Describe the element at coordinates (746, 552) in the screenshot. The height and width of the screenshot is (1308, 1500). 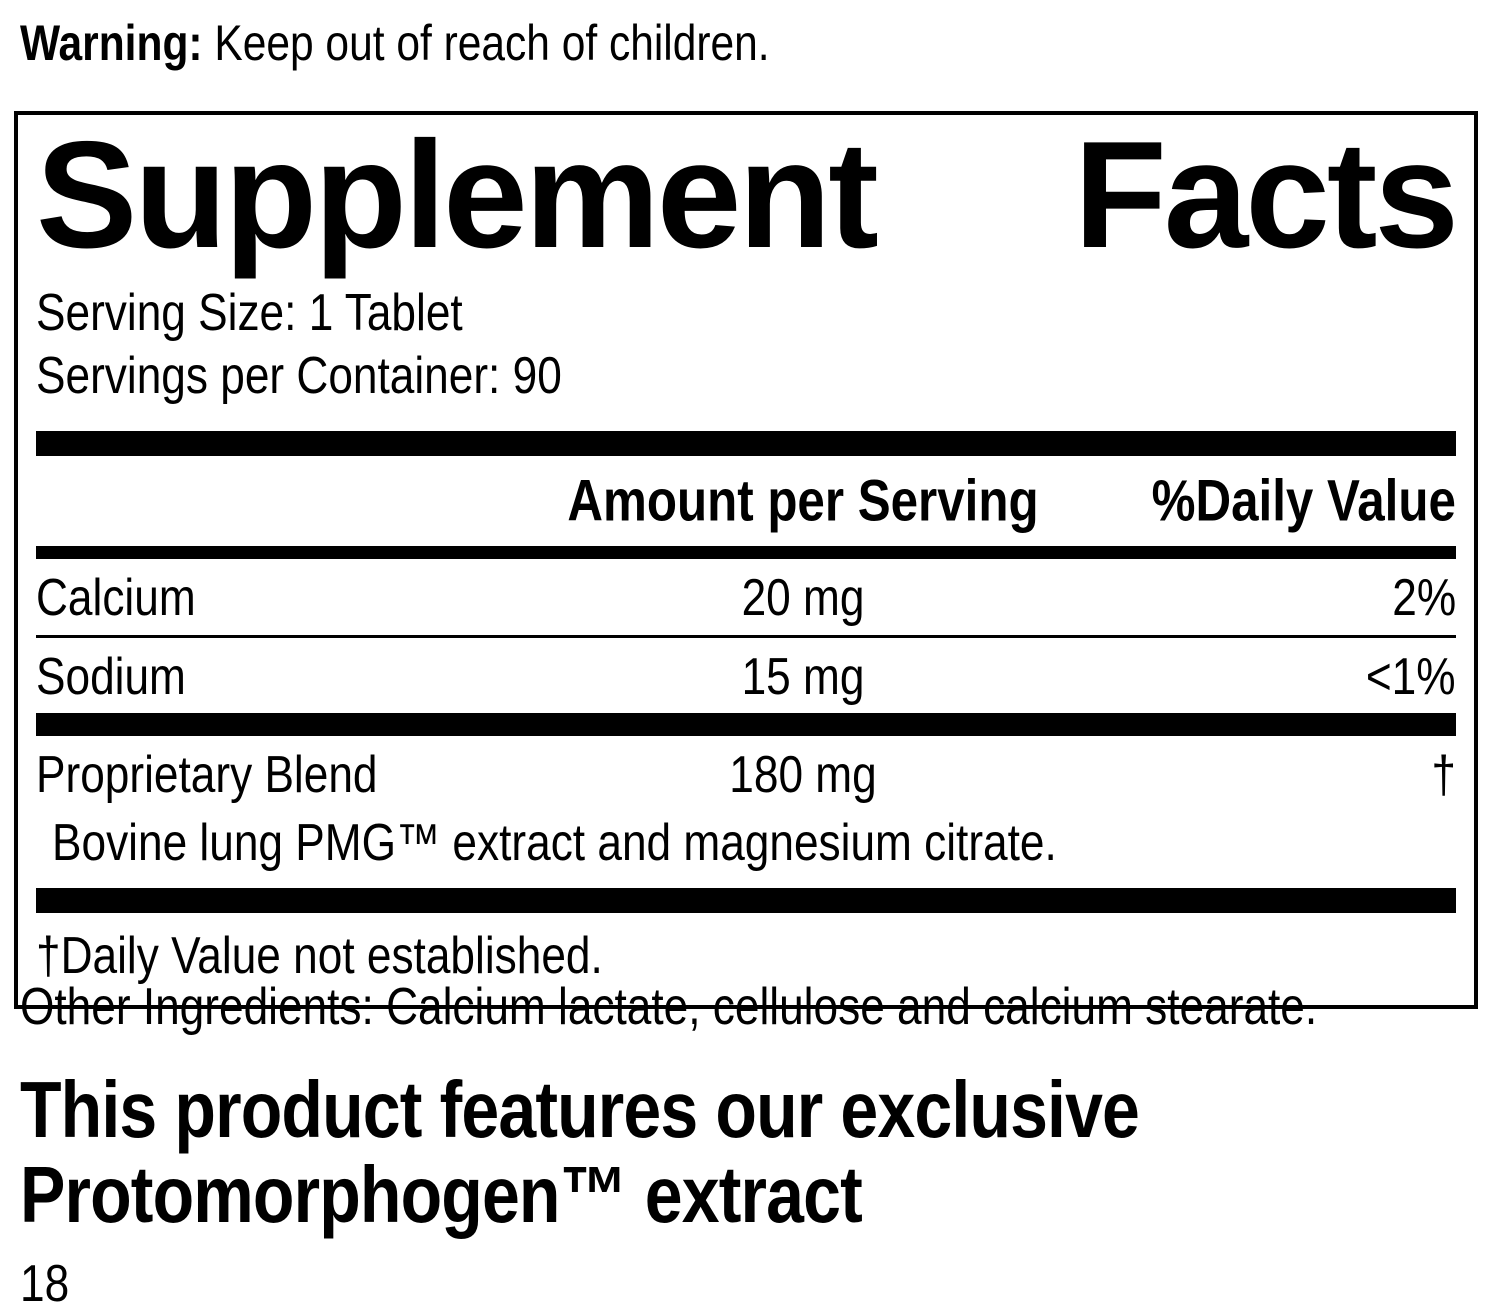
I see `divider-bar-under-header` at that location.